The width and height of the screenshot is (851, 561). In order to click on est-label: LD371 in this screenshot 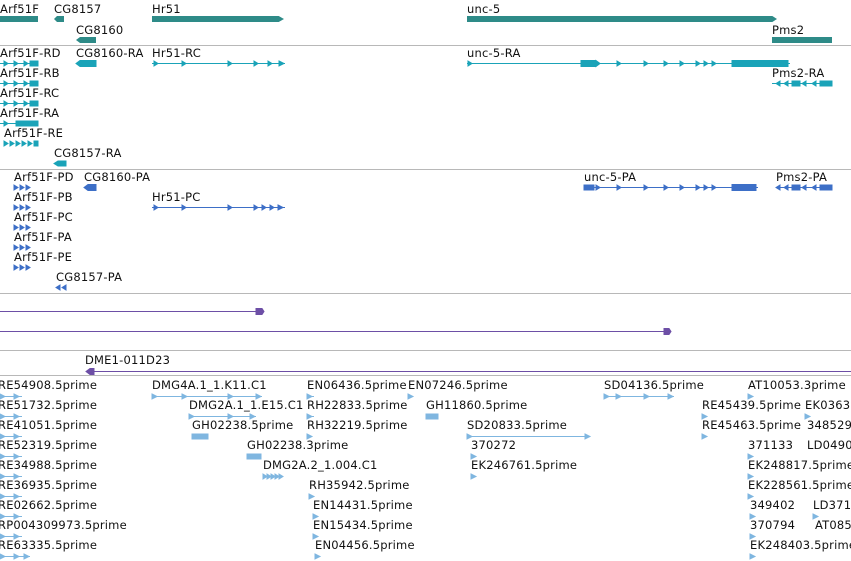, I will do `click(832, 505)`.